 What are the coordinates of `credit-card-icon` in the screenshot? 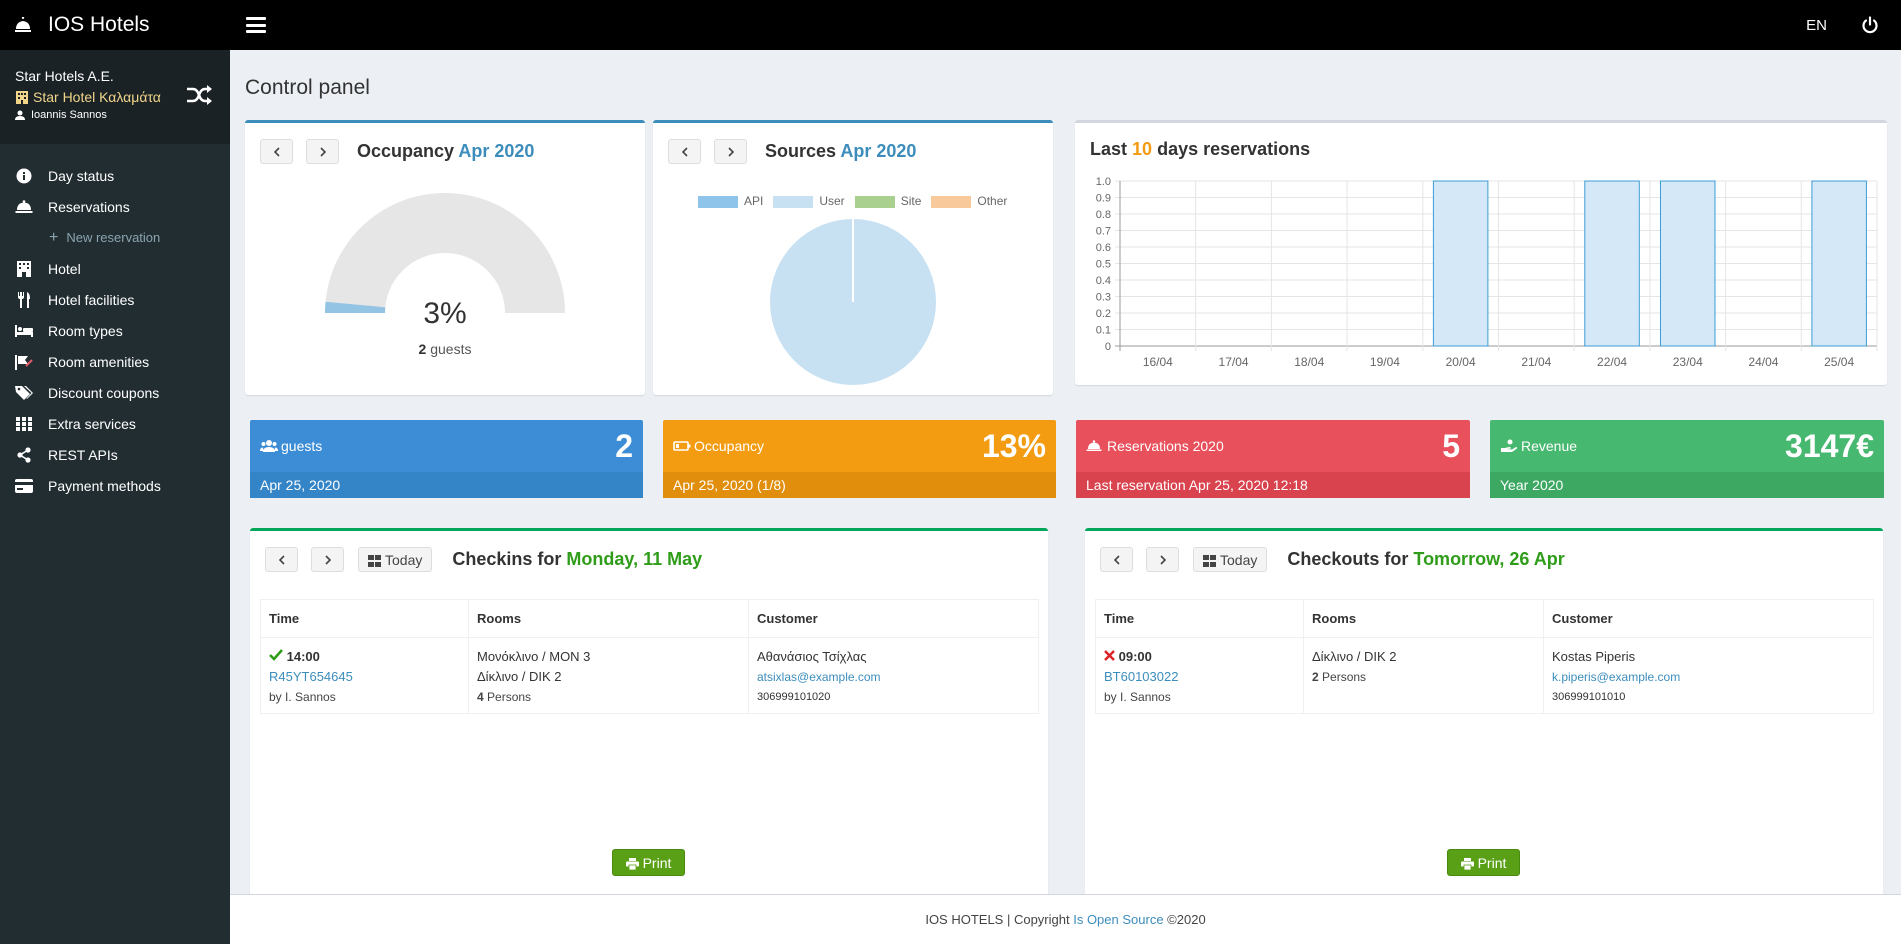 It's located at (24, 486).